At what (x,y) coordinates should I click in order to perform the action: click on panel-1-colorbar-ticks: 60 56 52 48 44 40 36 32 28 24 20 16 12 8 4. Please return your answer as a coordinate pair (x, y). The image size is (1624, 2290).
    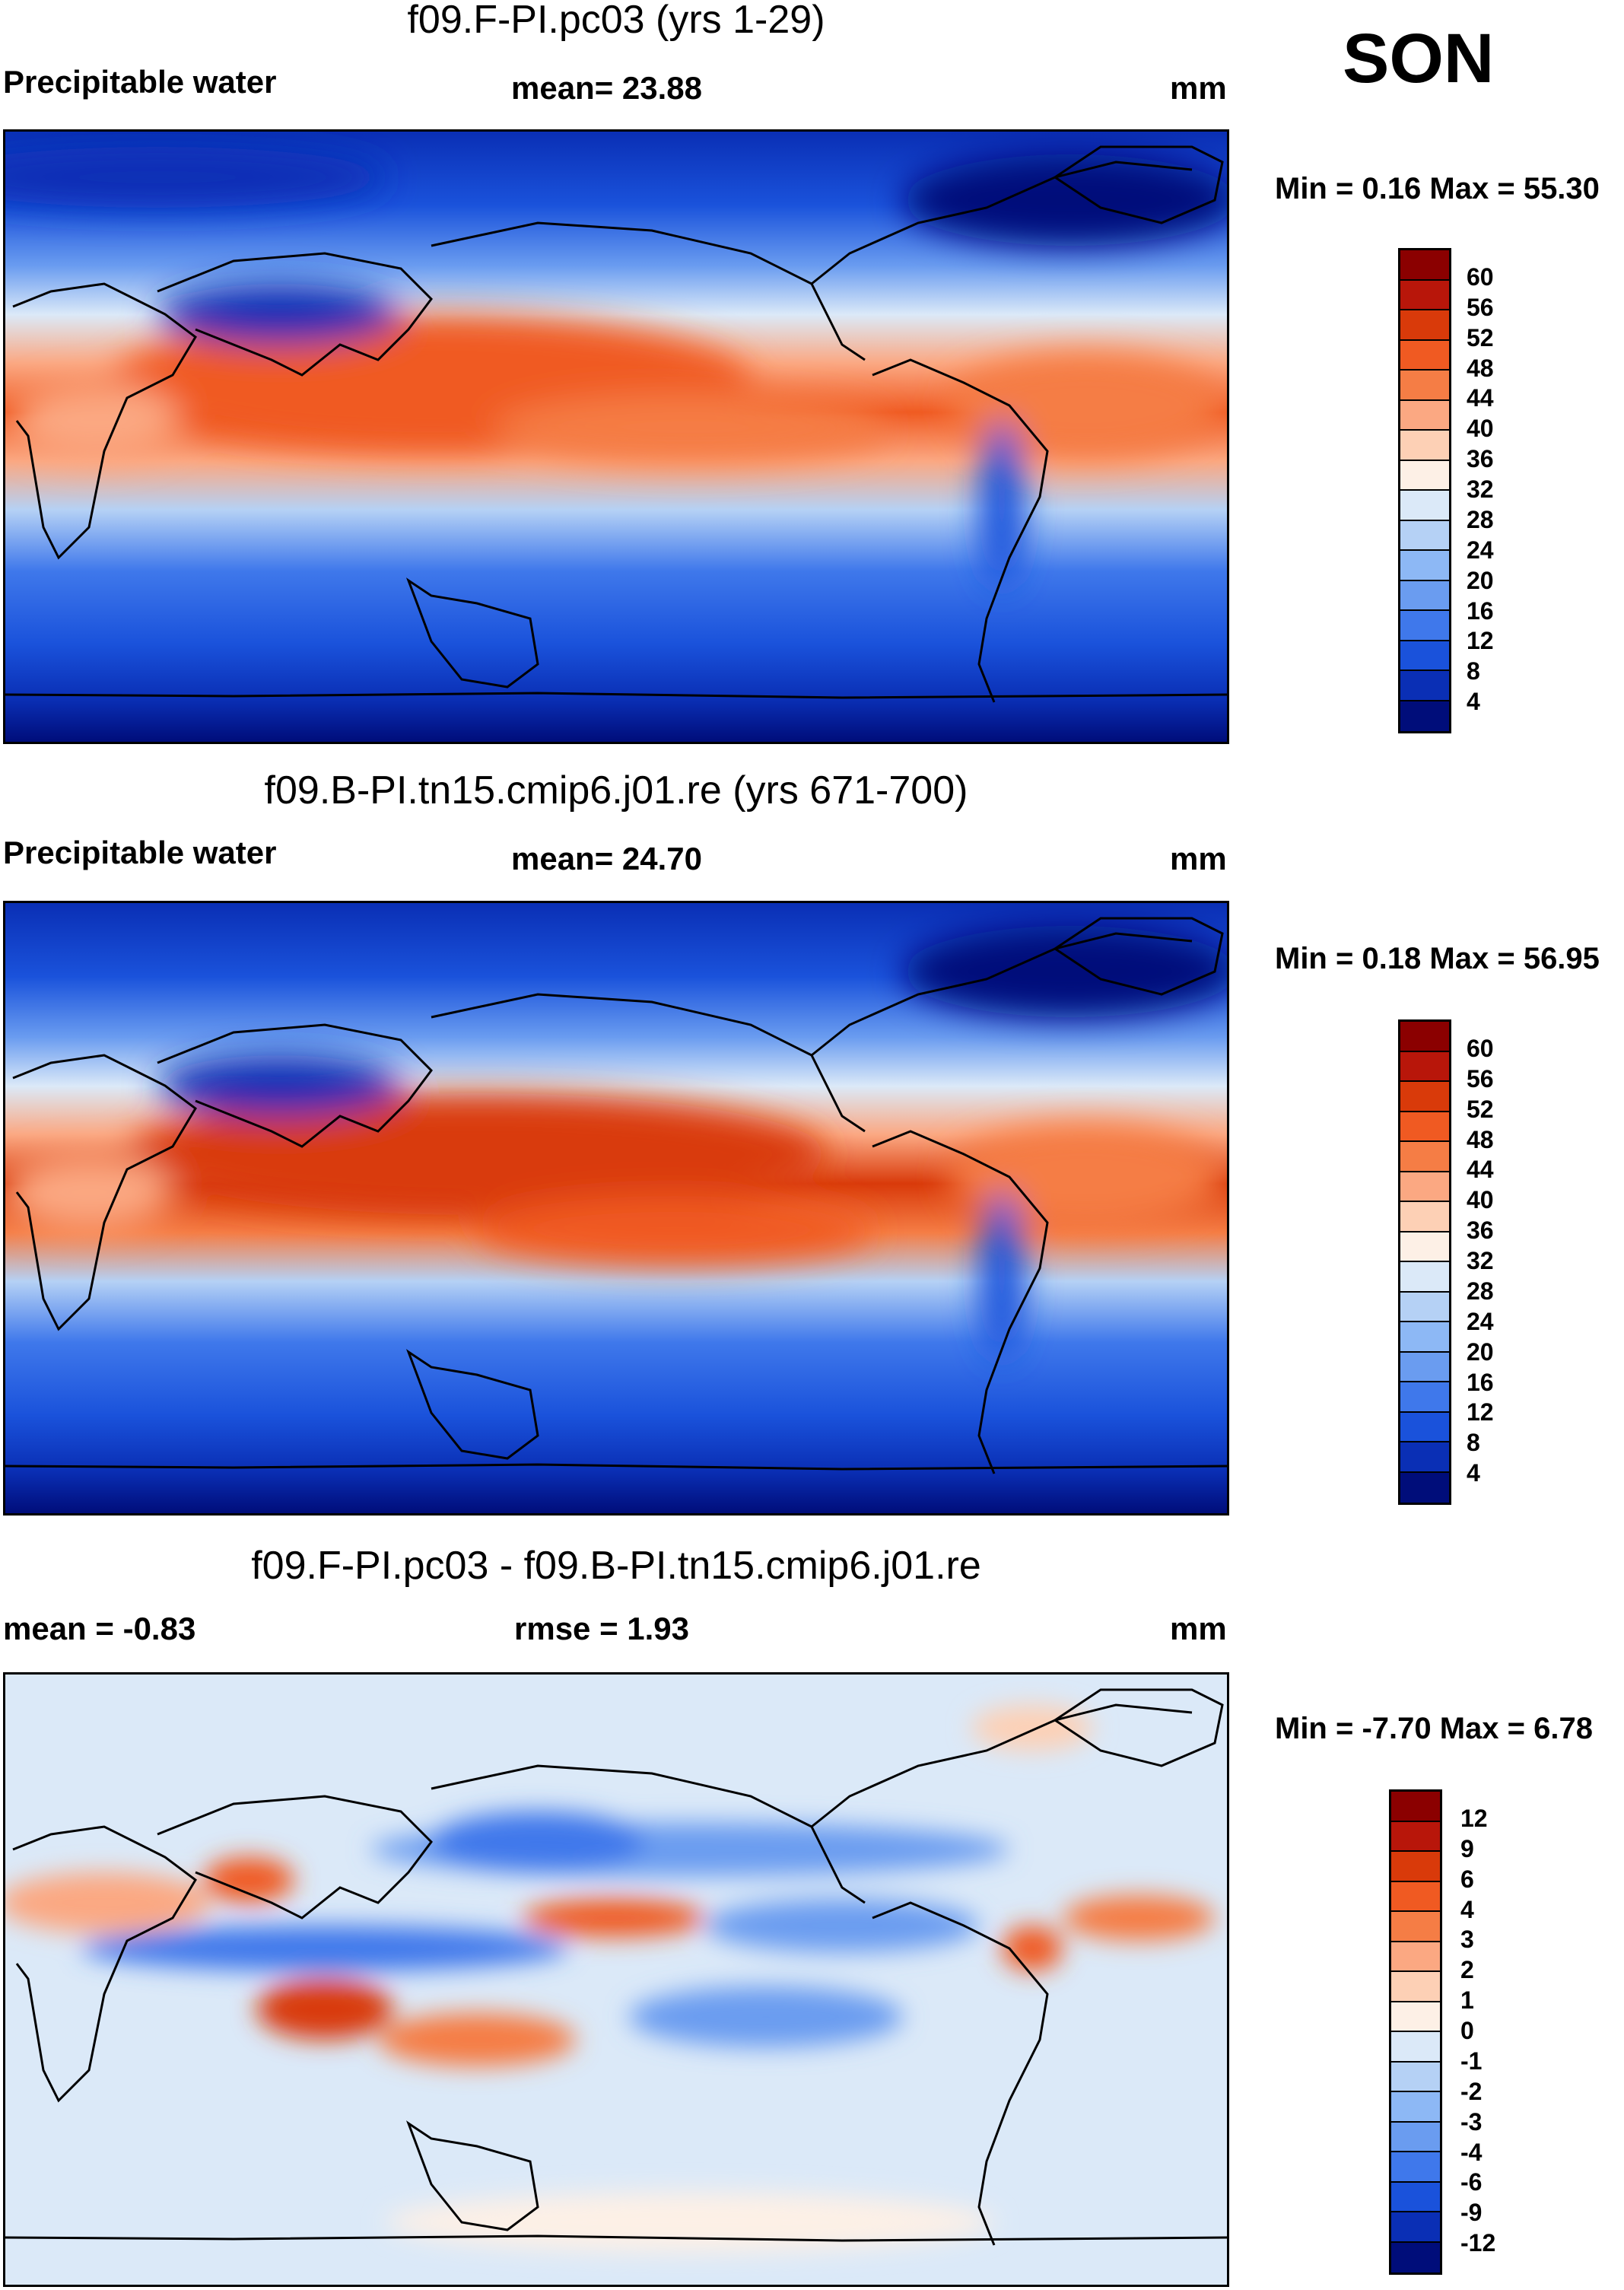
    Looking at the image, I should click on (1497, 490).